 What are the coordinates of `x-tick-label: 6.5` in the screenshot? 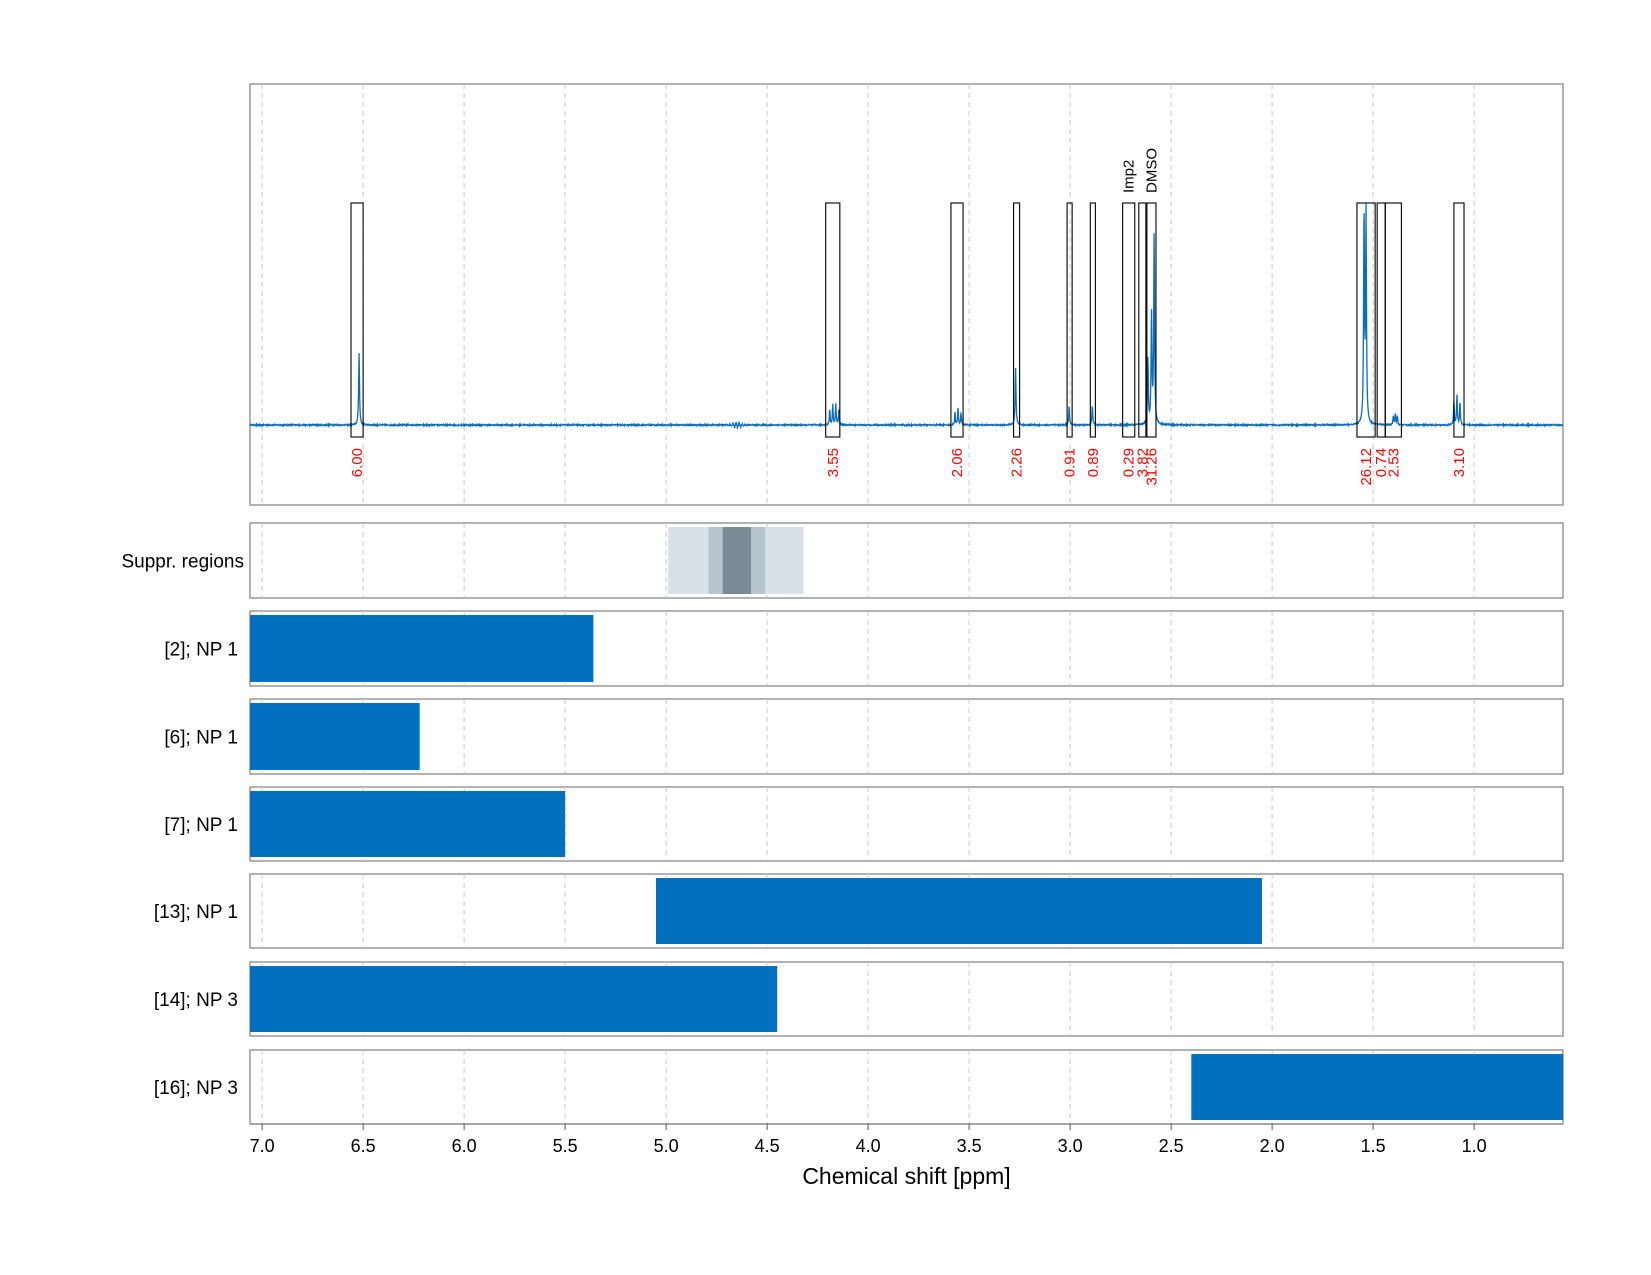 It's located at (363, 1146).